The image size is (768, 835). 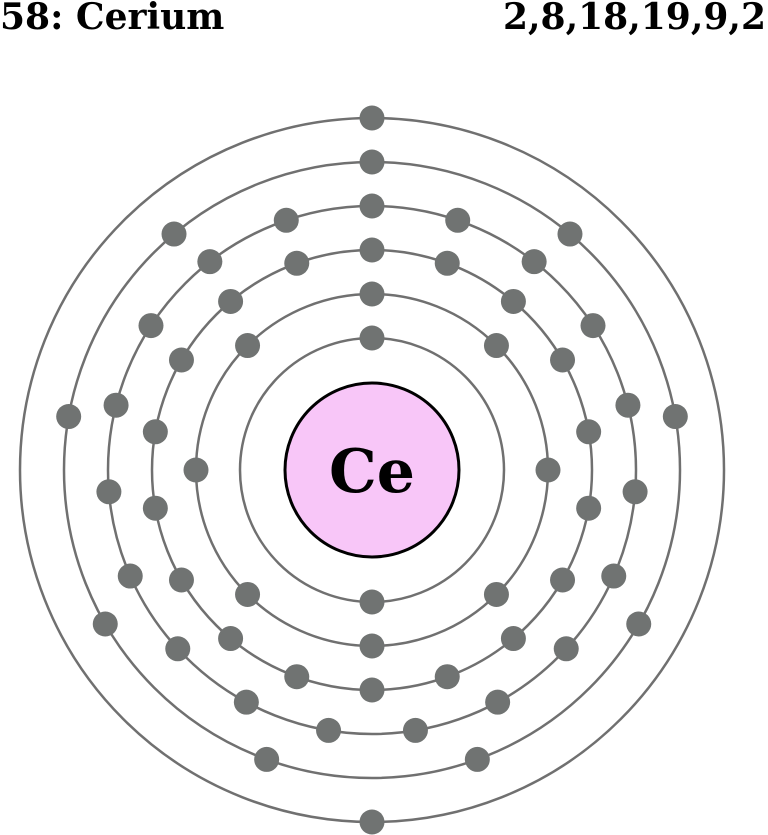 What do you see at coordinates (634, 19) in the screenshot?
I see `electron-configuration: 2,8,18,19,9,2` at bounding box center [634, 19].